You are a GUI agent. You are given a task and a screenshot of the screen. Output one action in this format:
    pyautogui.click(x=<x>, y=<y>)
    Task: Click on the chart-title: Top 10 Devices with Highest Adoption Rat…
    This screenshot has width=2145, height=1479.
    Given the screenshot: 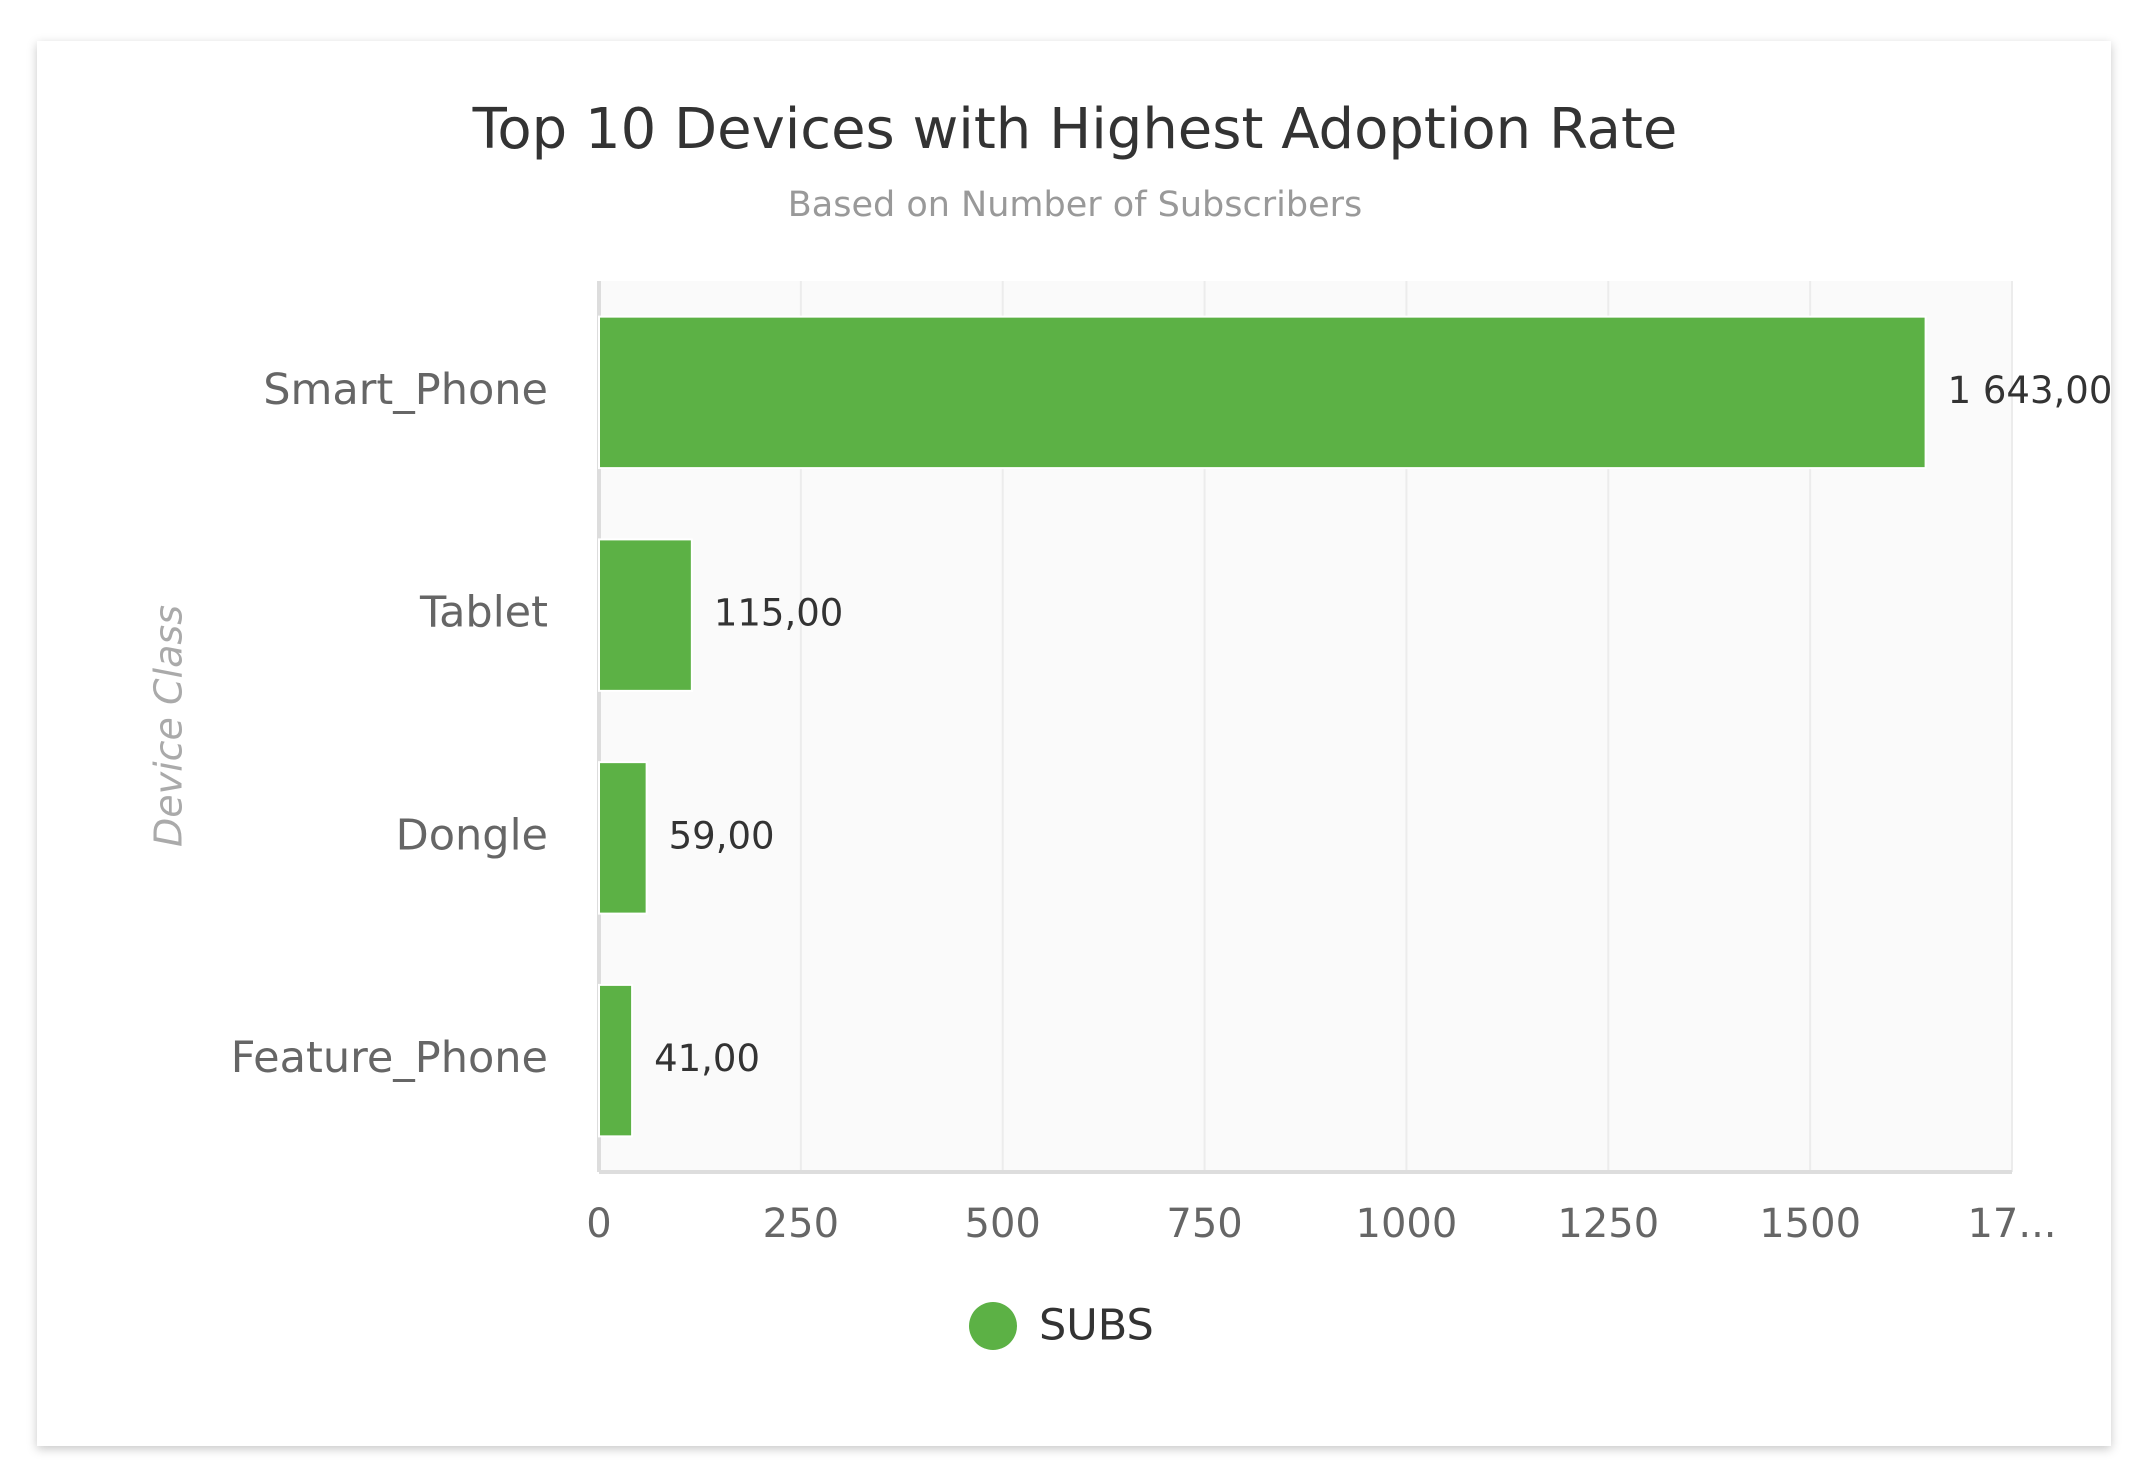 What is the action you would take?
    pyautogui.click(x=1075, y=129)
    